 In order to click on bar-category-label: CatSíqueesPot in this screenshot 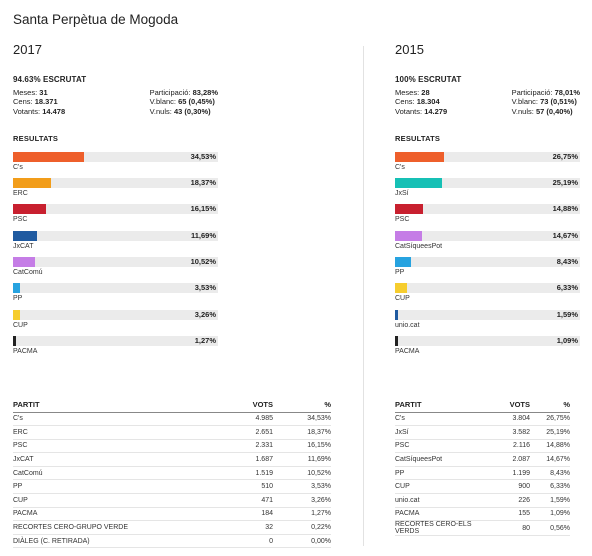, I will do `click(419, 246)`.